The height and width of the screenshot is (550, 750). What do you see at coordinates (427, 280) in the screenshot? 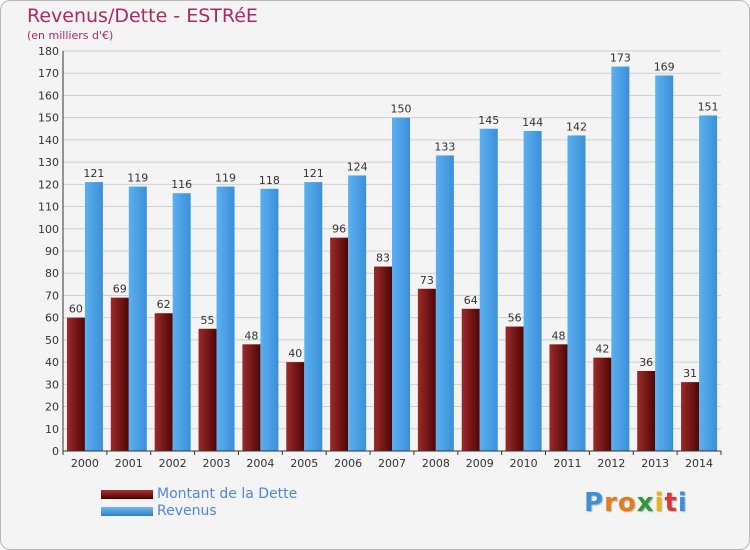
I see `value-label-dette: 73` at bounding box center [427, 280].